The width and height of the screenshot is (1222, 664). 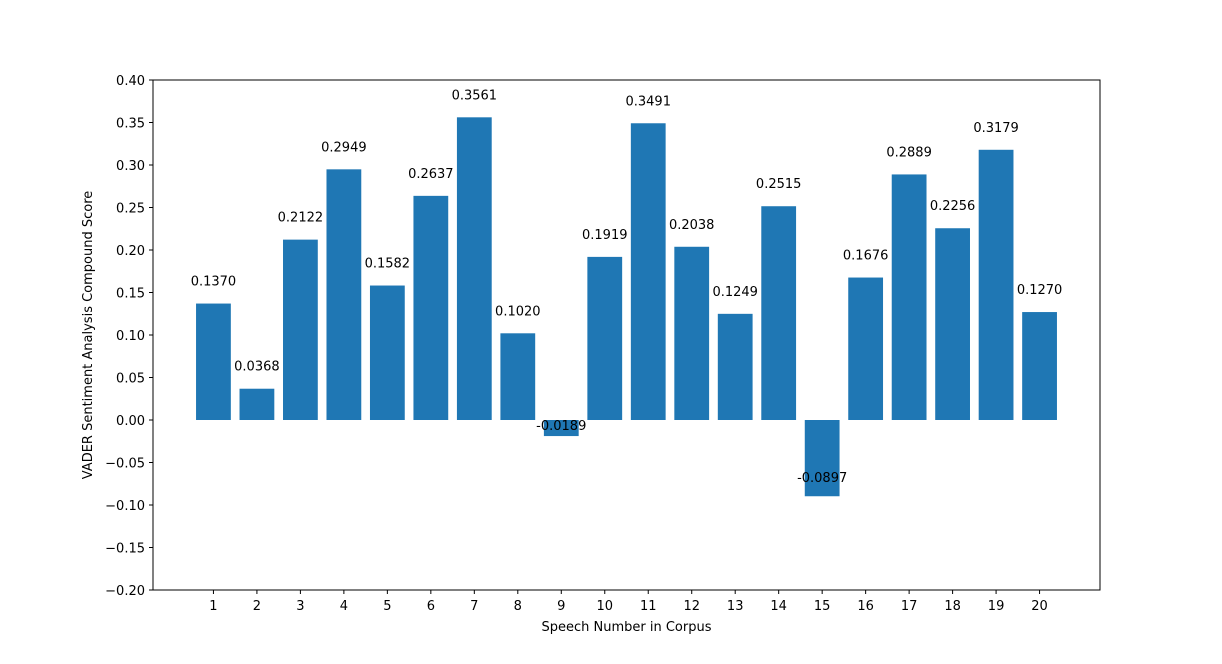 I want to click on data-label: 0.1919, so click(x=605, y=235).